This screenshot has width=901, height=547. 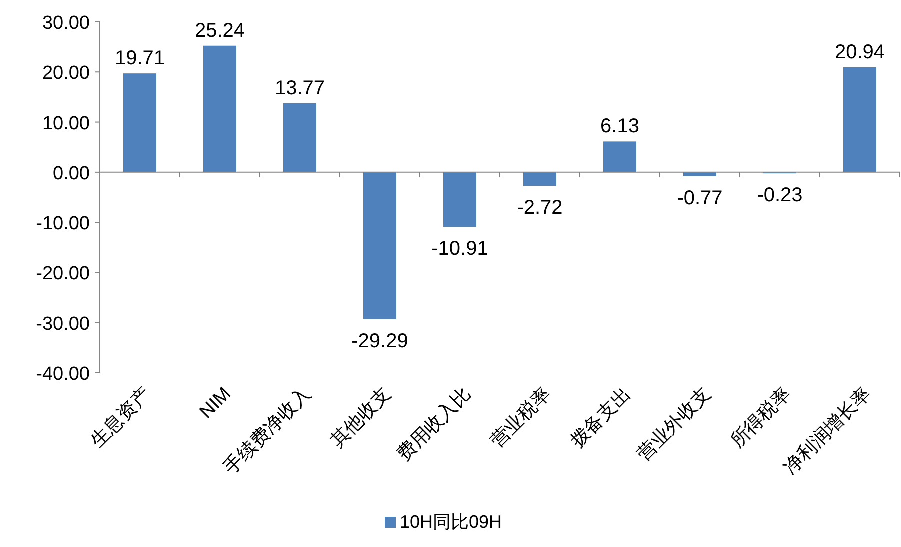 What do you see at coordinates (620, 127) in the screenshot?
I see `data-label: 6.13` at bounding box center [620, 127].